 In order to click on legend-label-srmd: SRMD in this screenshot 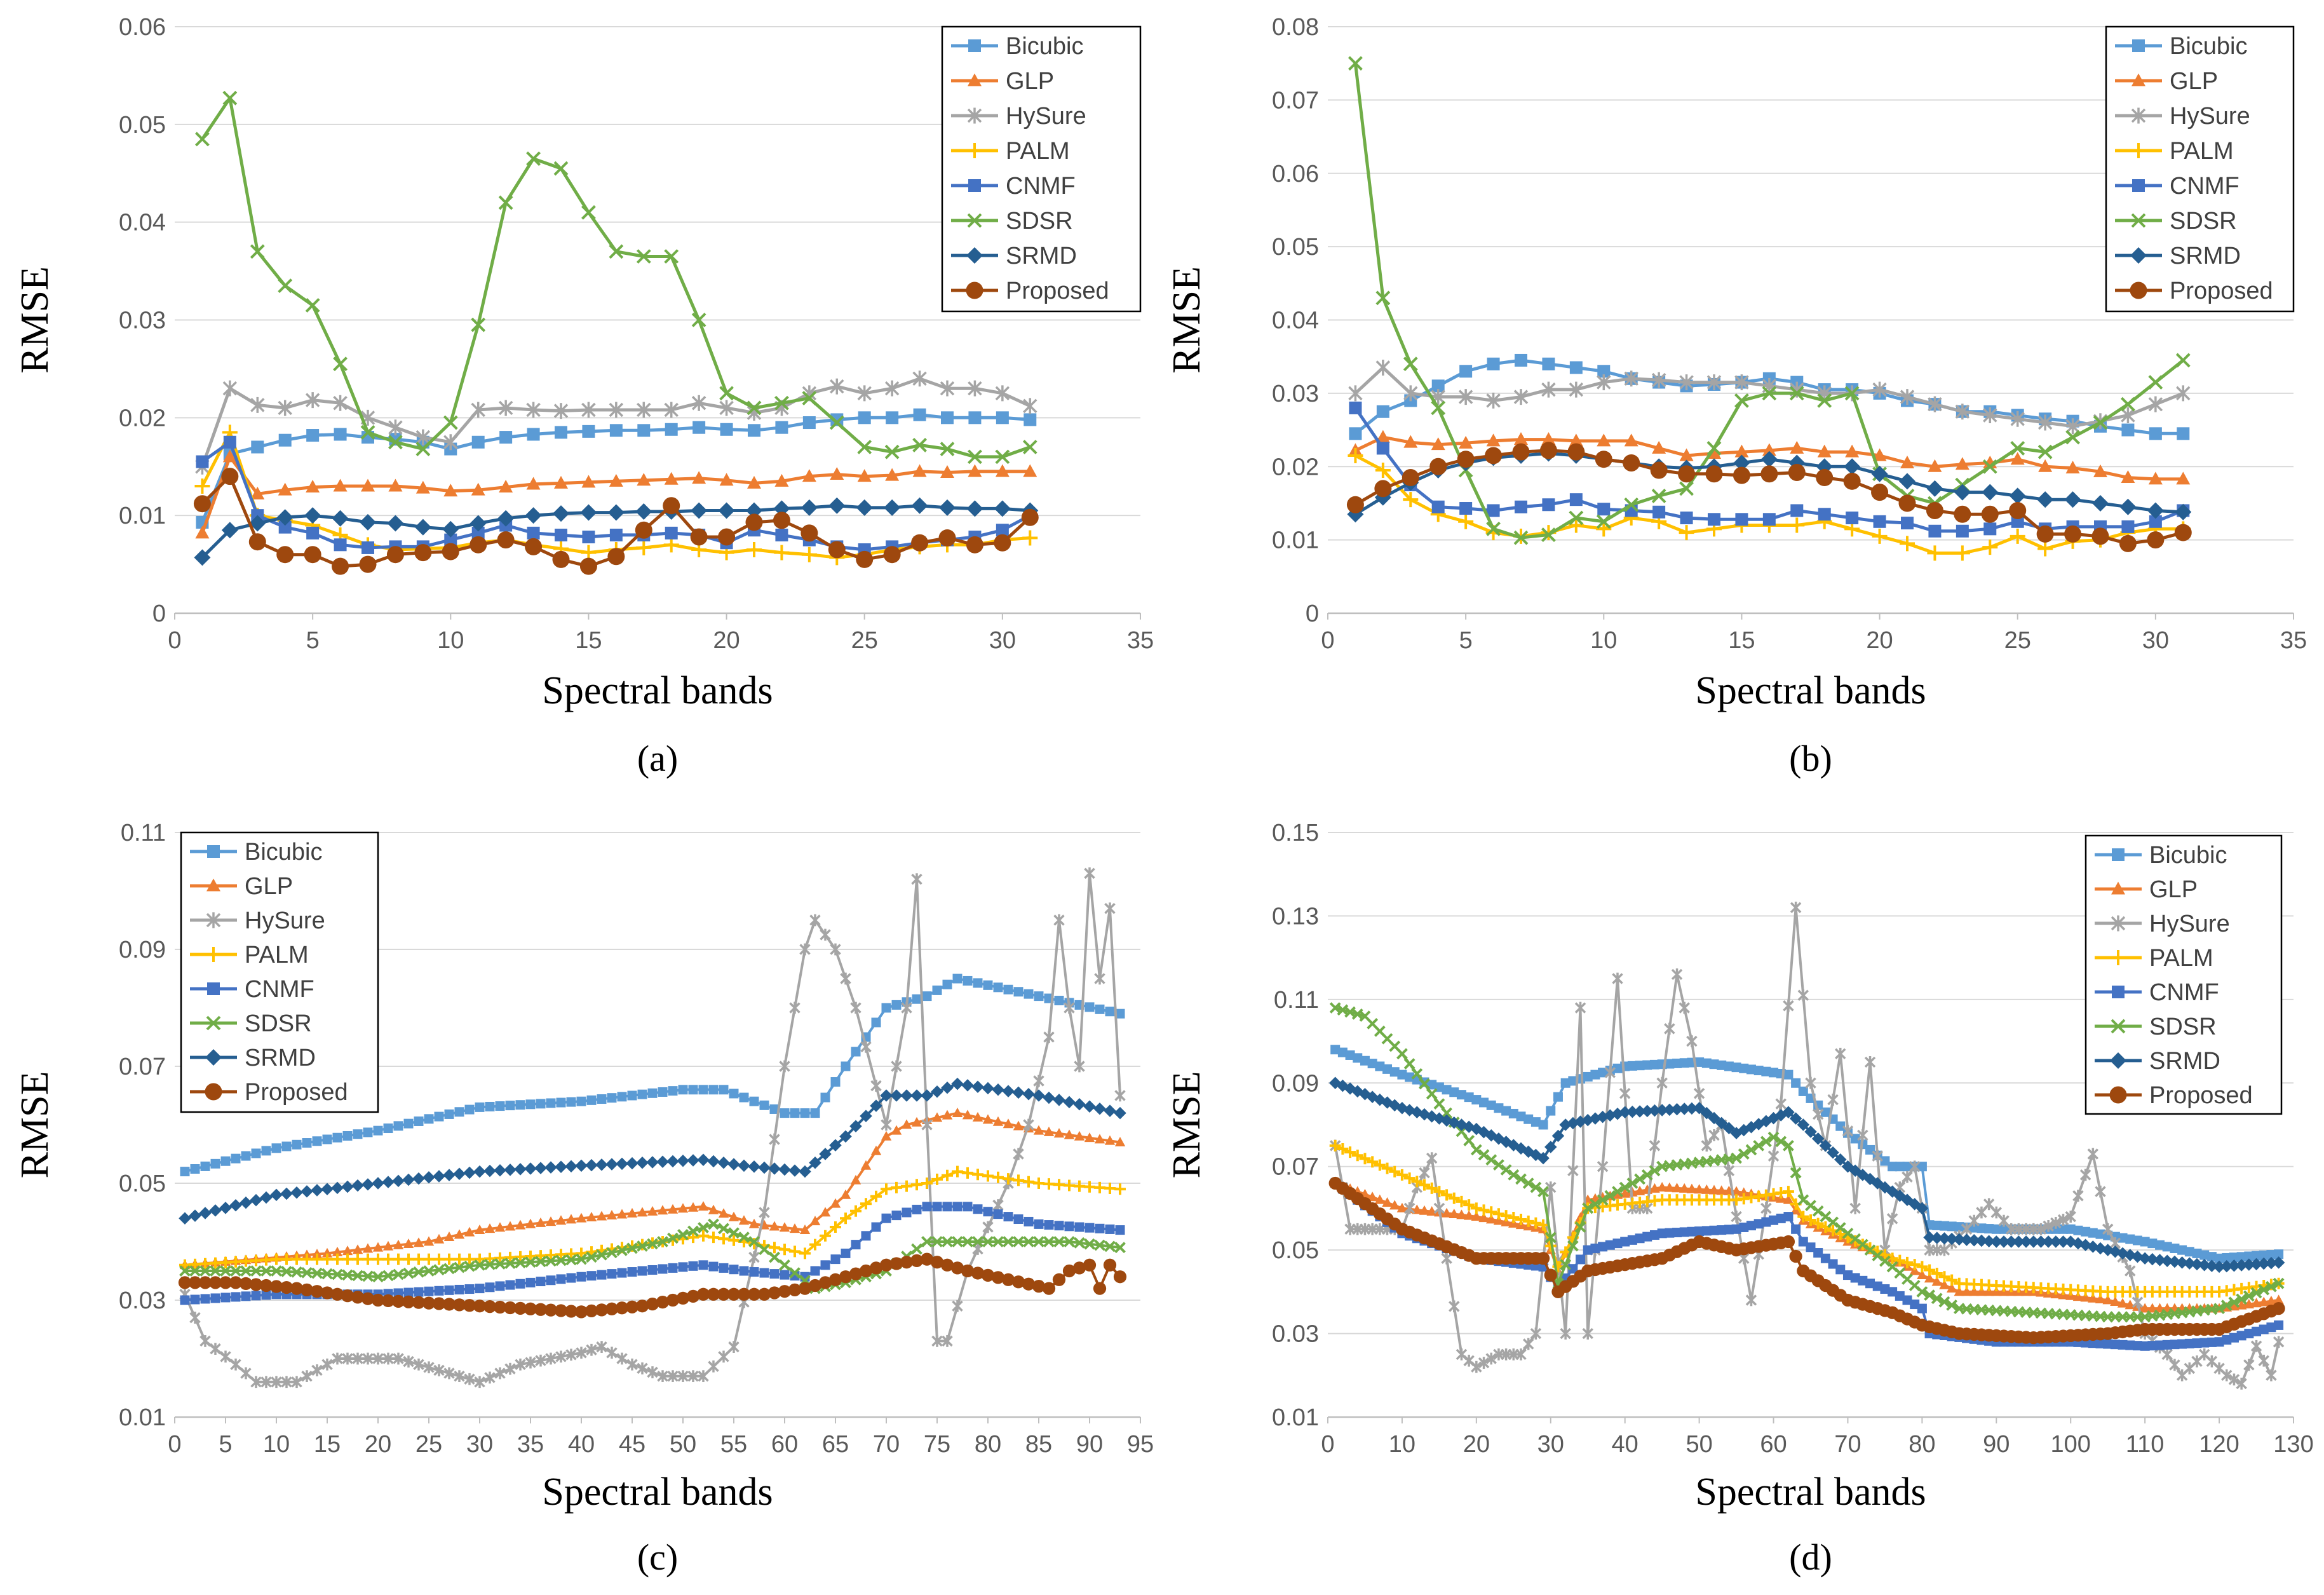, I will do `click(2184, 1061)`.